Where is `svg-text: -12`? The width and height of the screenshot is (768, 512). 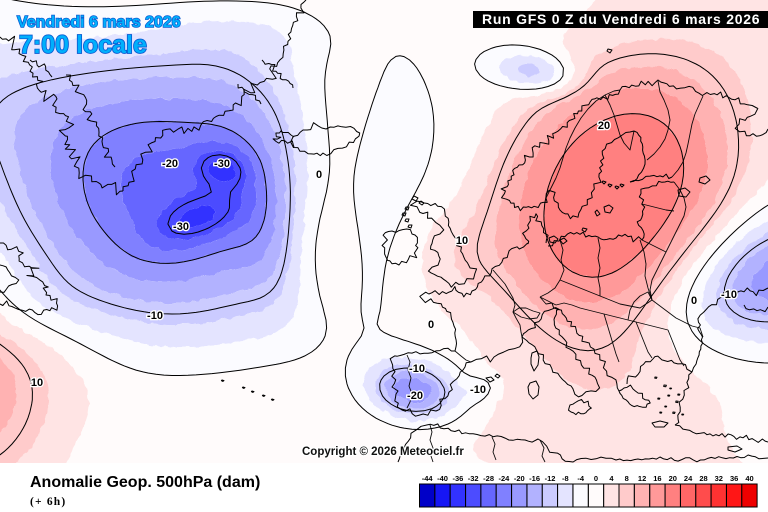
svg-text: -12 is located at coordinates (550, 478).